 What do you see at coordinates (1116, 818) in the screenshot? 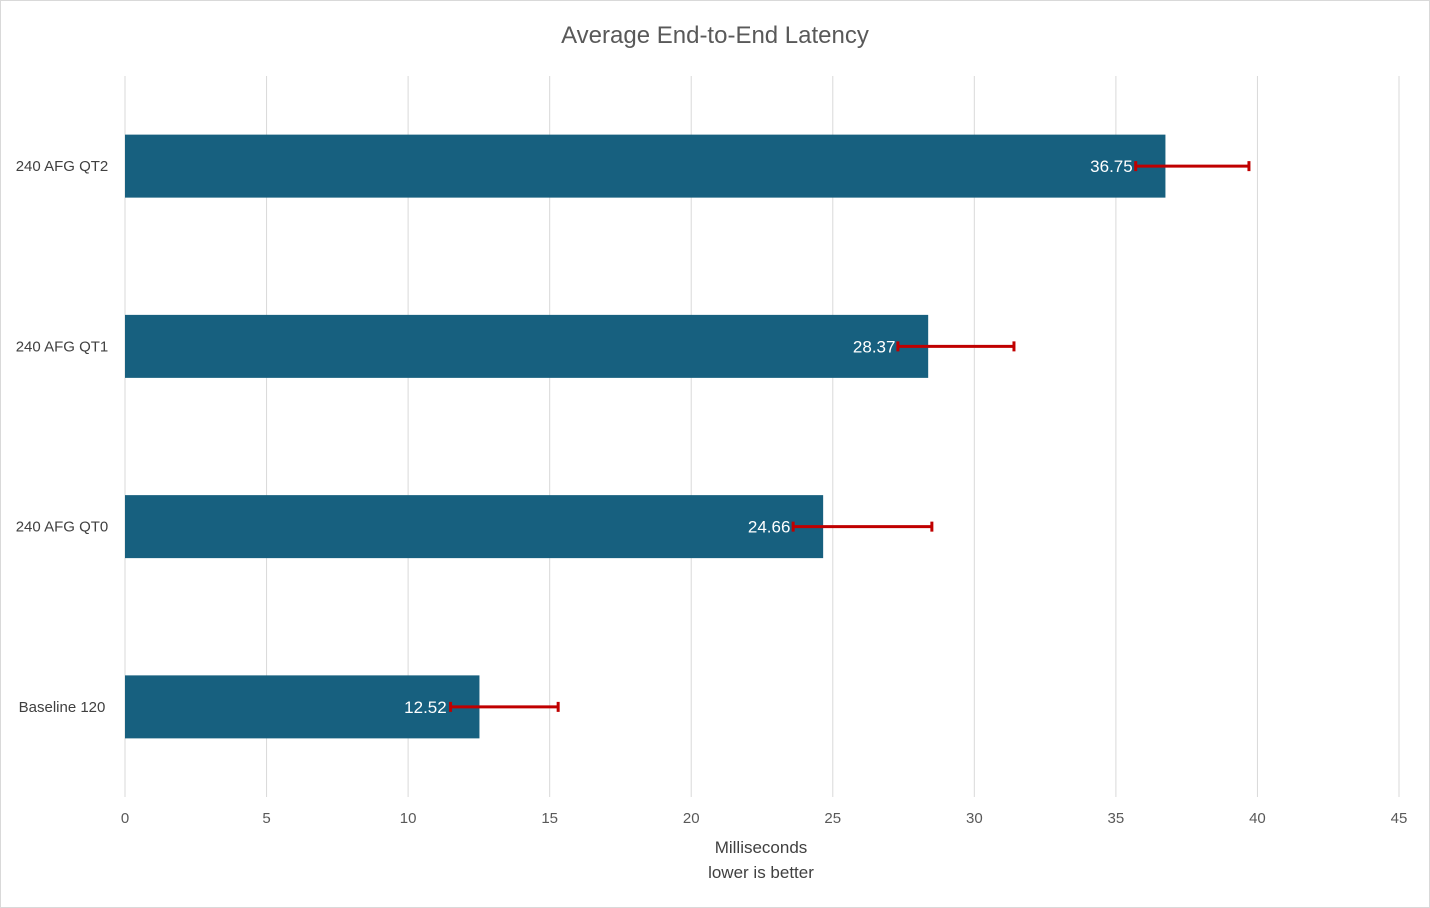
I see `x-tick-label: 35` at bounding box center [1116, 818].